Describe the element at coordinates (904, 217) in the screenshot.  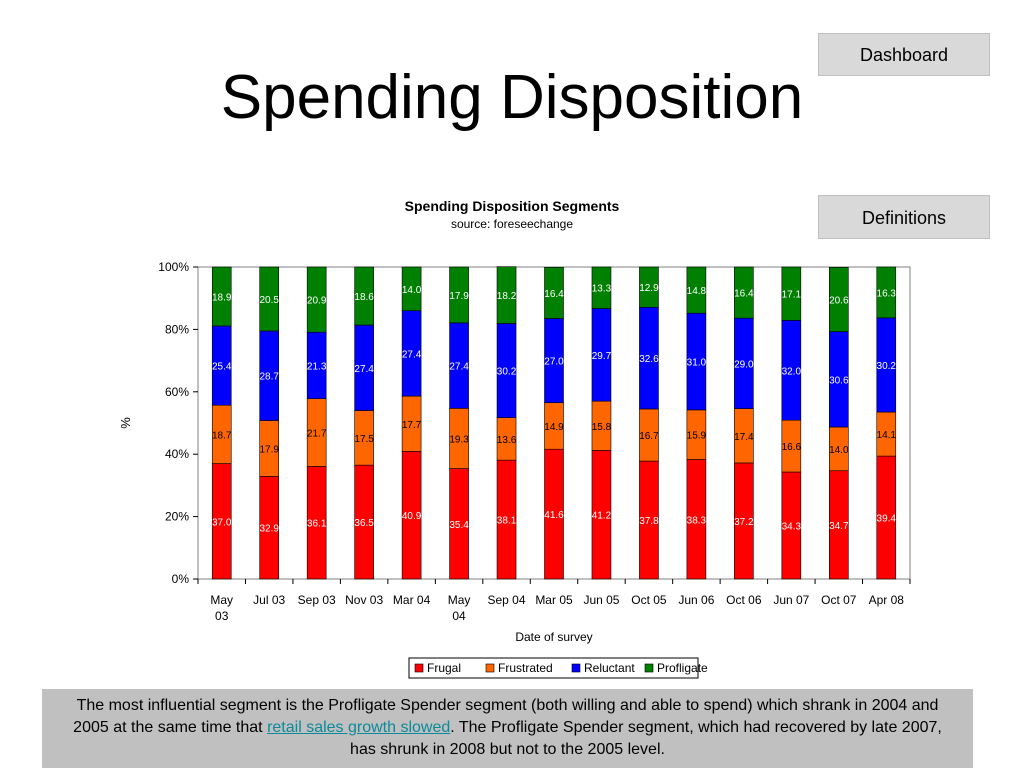
I see `definitions-button: Definitions` at that location.